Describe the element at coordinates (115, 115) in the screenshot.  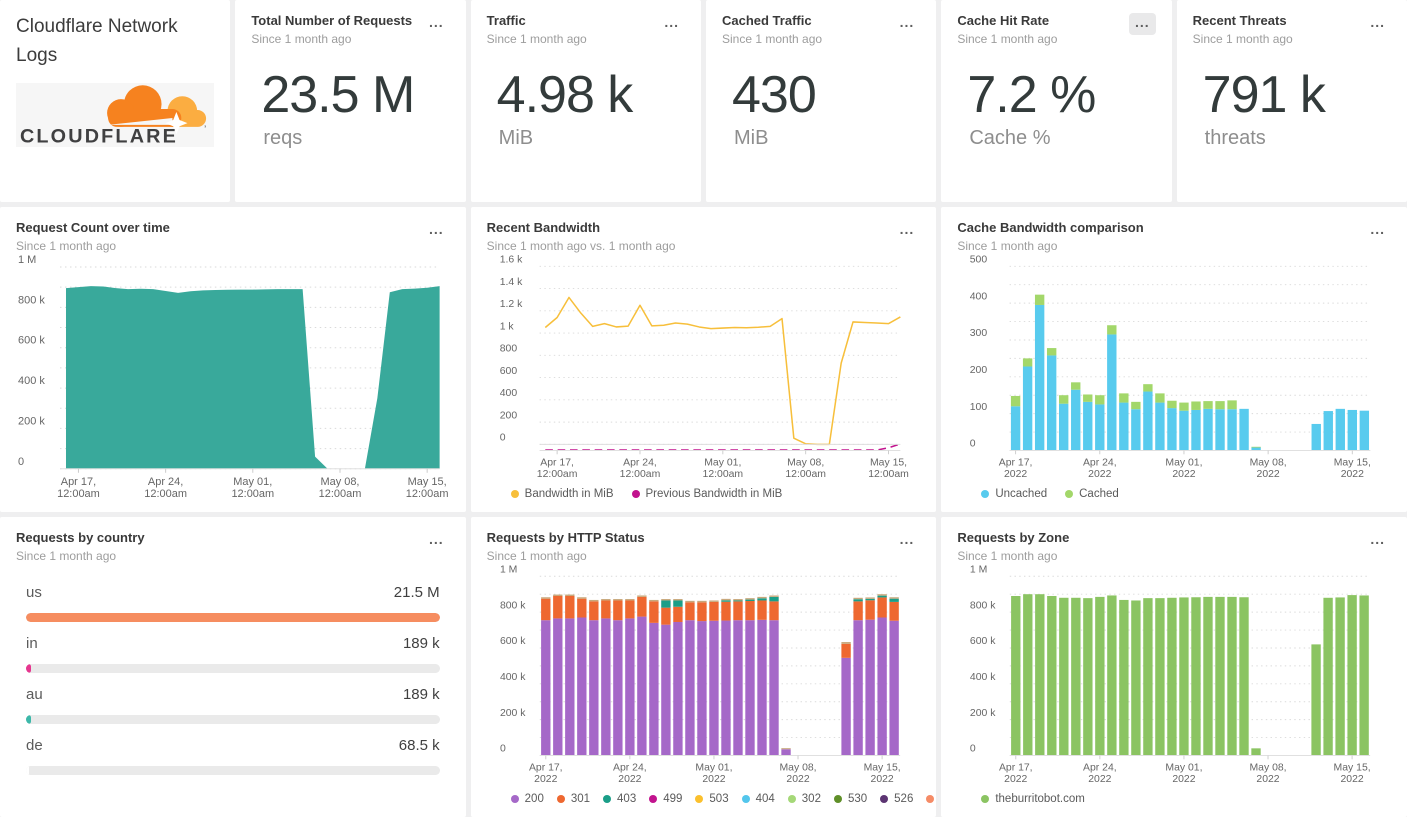
I see `cloudflare-logo: CLOUDFLARE ’` at that location.